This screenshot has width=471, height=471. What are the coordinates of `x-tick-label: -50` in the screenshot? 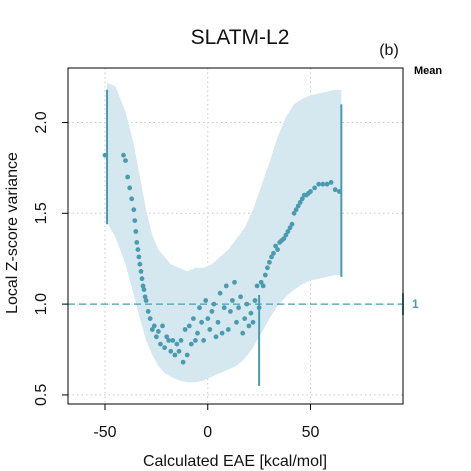 It's located at (104, 432).